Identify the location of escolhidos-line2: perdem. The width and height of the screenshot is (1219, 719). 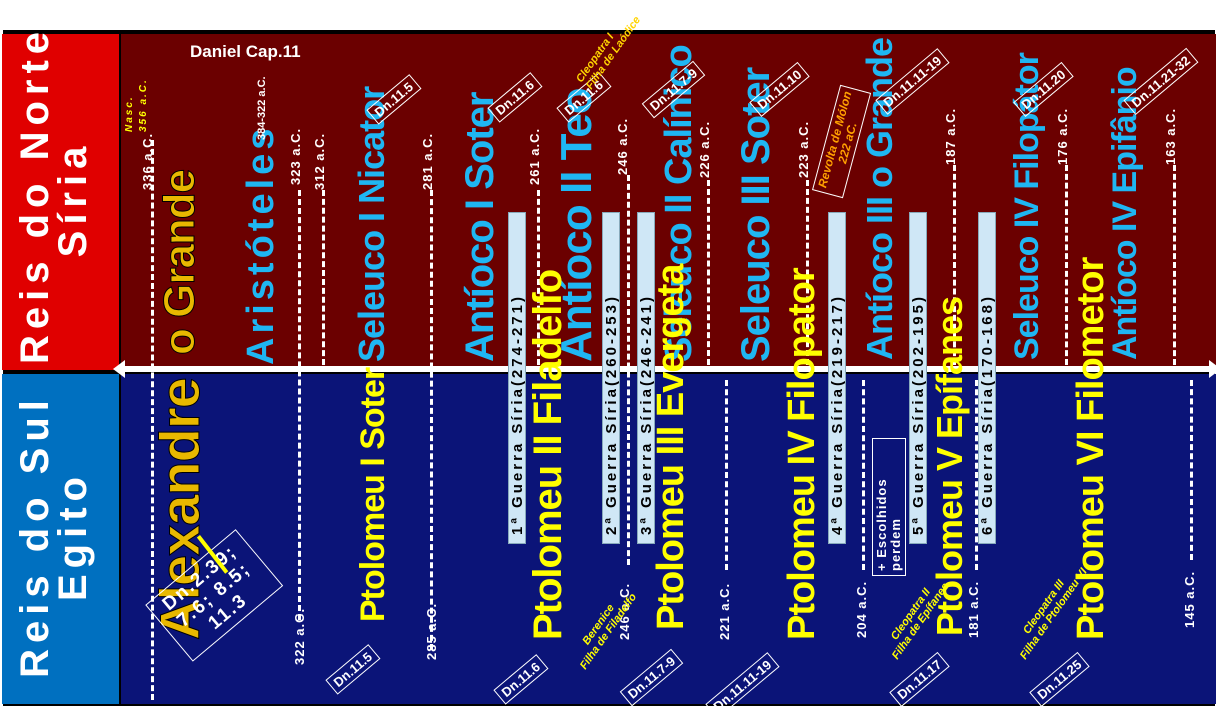
(895, 544).